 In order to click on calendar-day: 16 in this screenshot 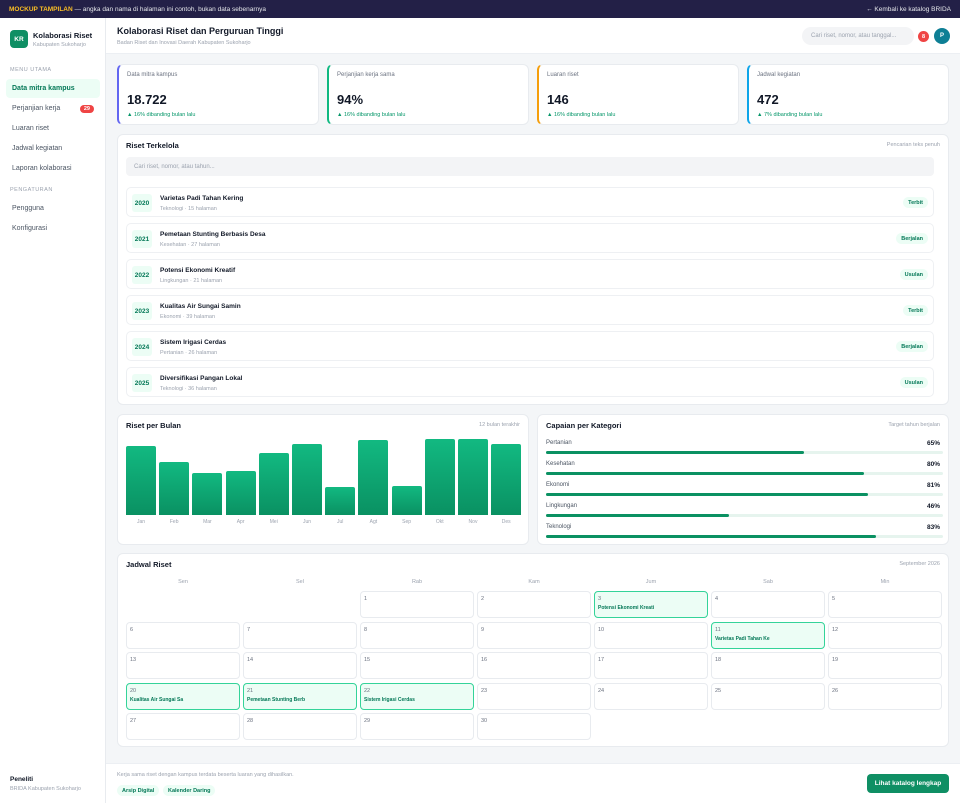, I will do `click(534, 665)`.